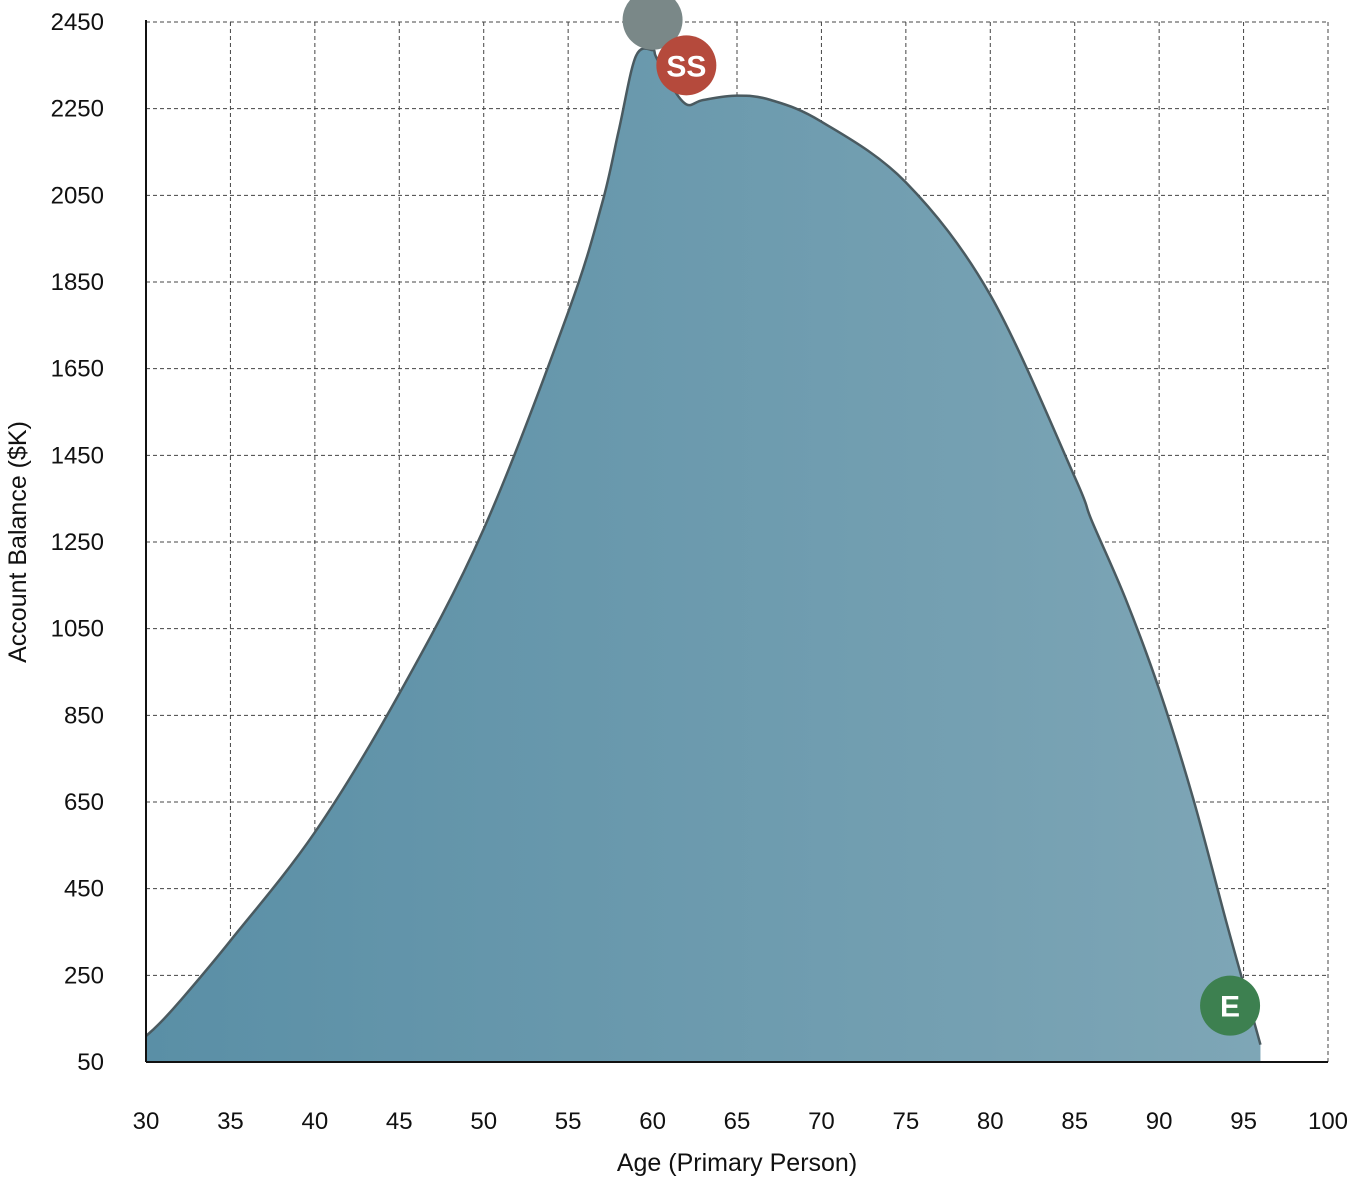  I want to click on x-axis-title: Age (Primary Person), so click(737, 1163).